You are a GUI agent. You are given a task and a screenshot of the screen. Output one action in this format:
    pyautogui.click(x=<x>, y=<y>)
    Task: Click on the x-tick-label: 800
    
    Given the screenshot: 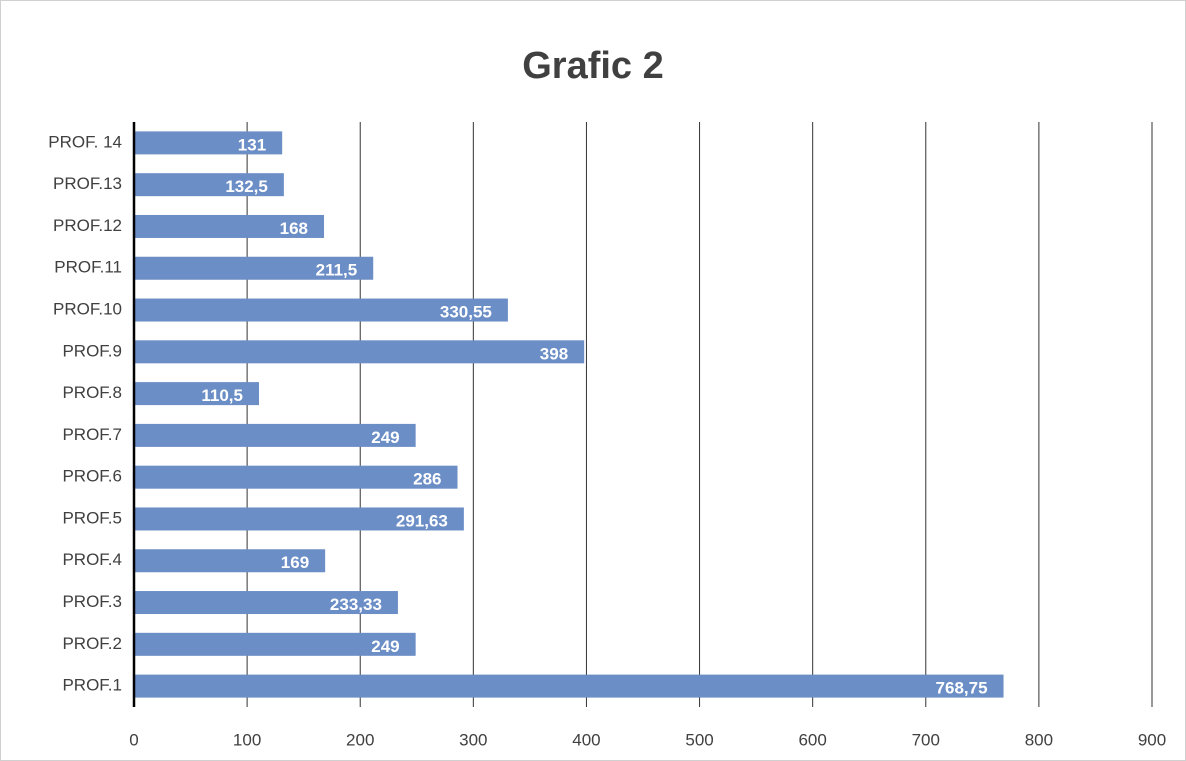 What is the action you would take?
    pyautogui.click(x=1039, y=739)
    